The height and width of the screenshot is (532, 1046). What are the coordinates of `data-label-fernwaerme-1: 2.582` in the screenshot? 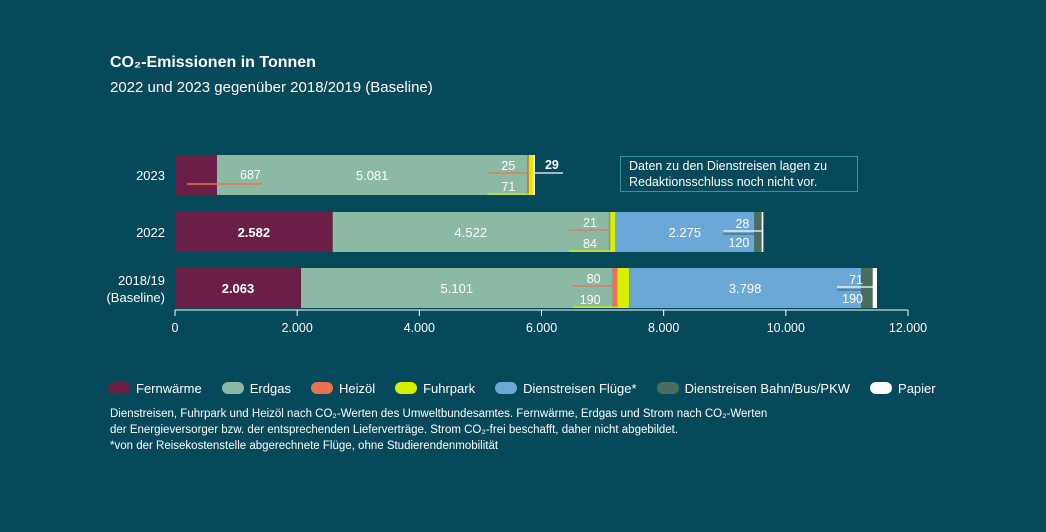 It's located at (254, 232).